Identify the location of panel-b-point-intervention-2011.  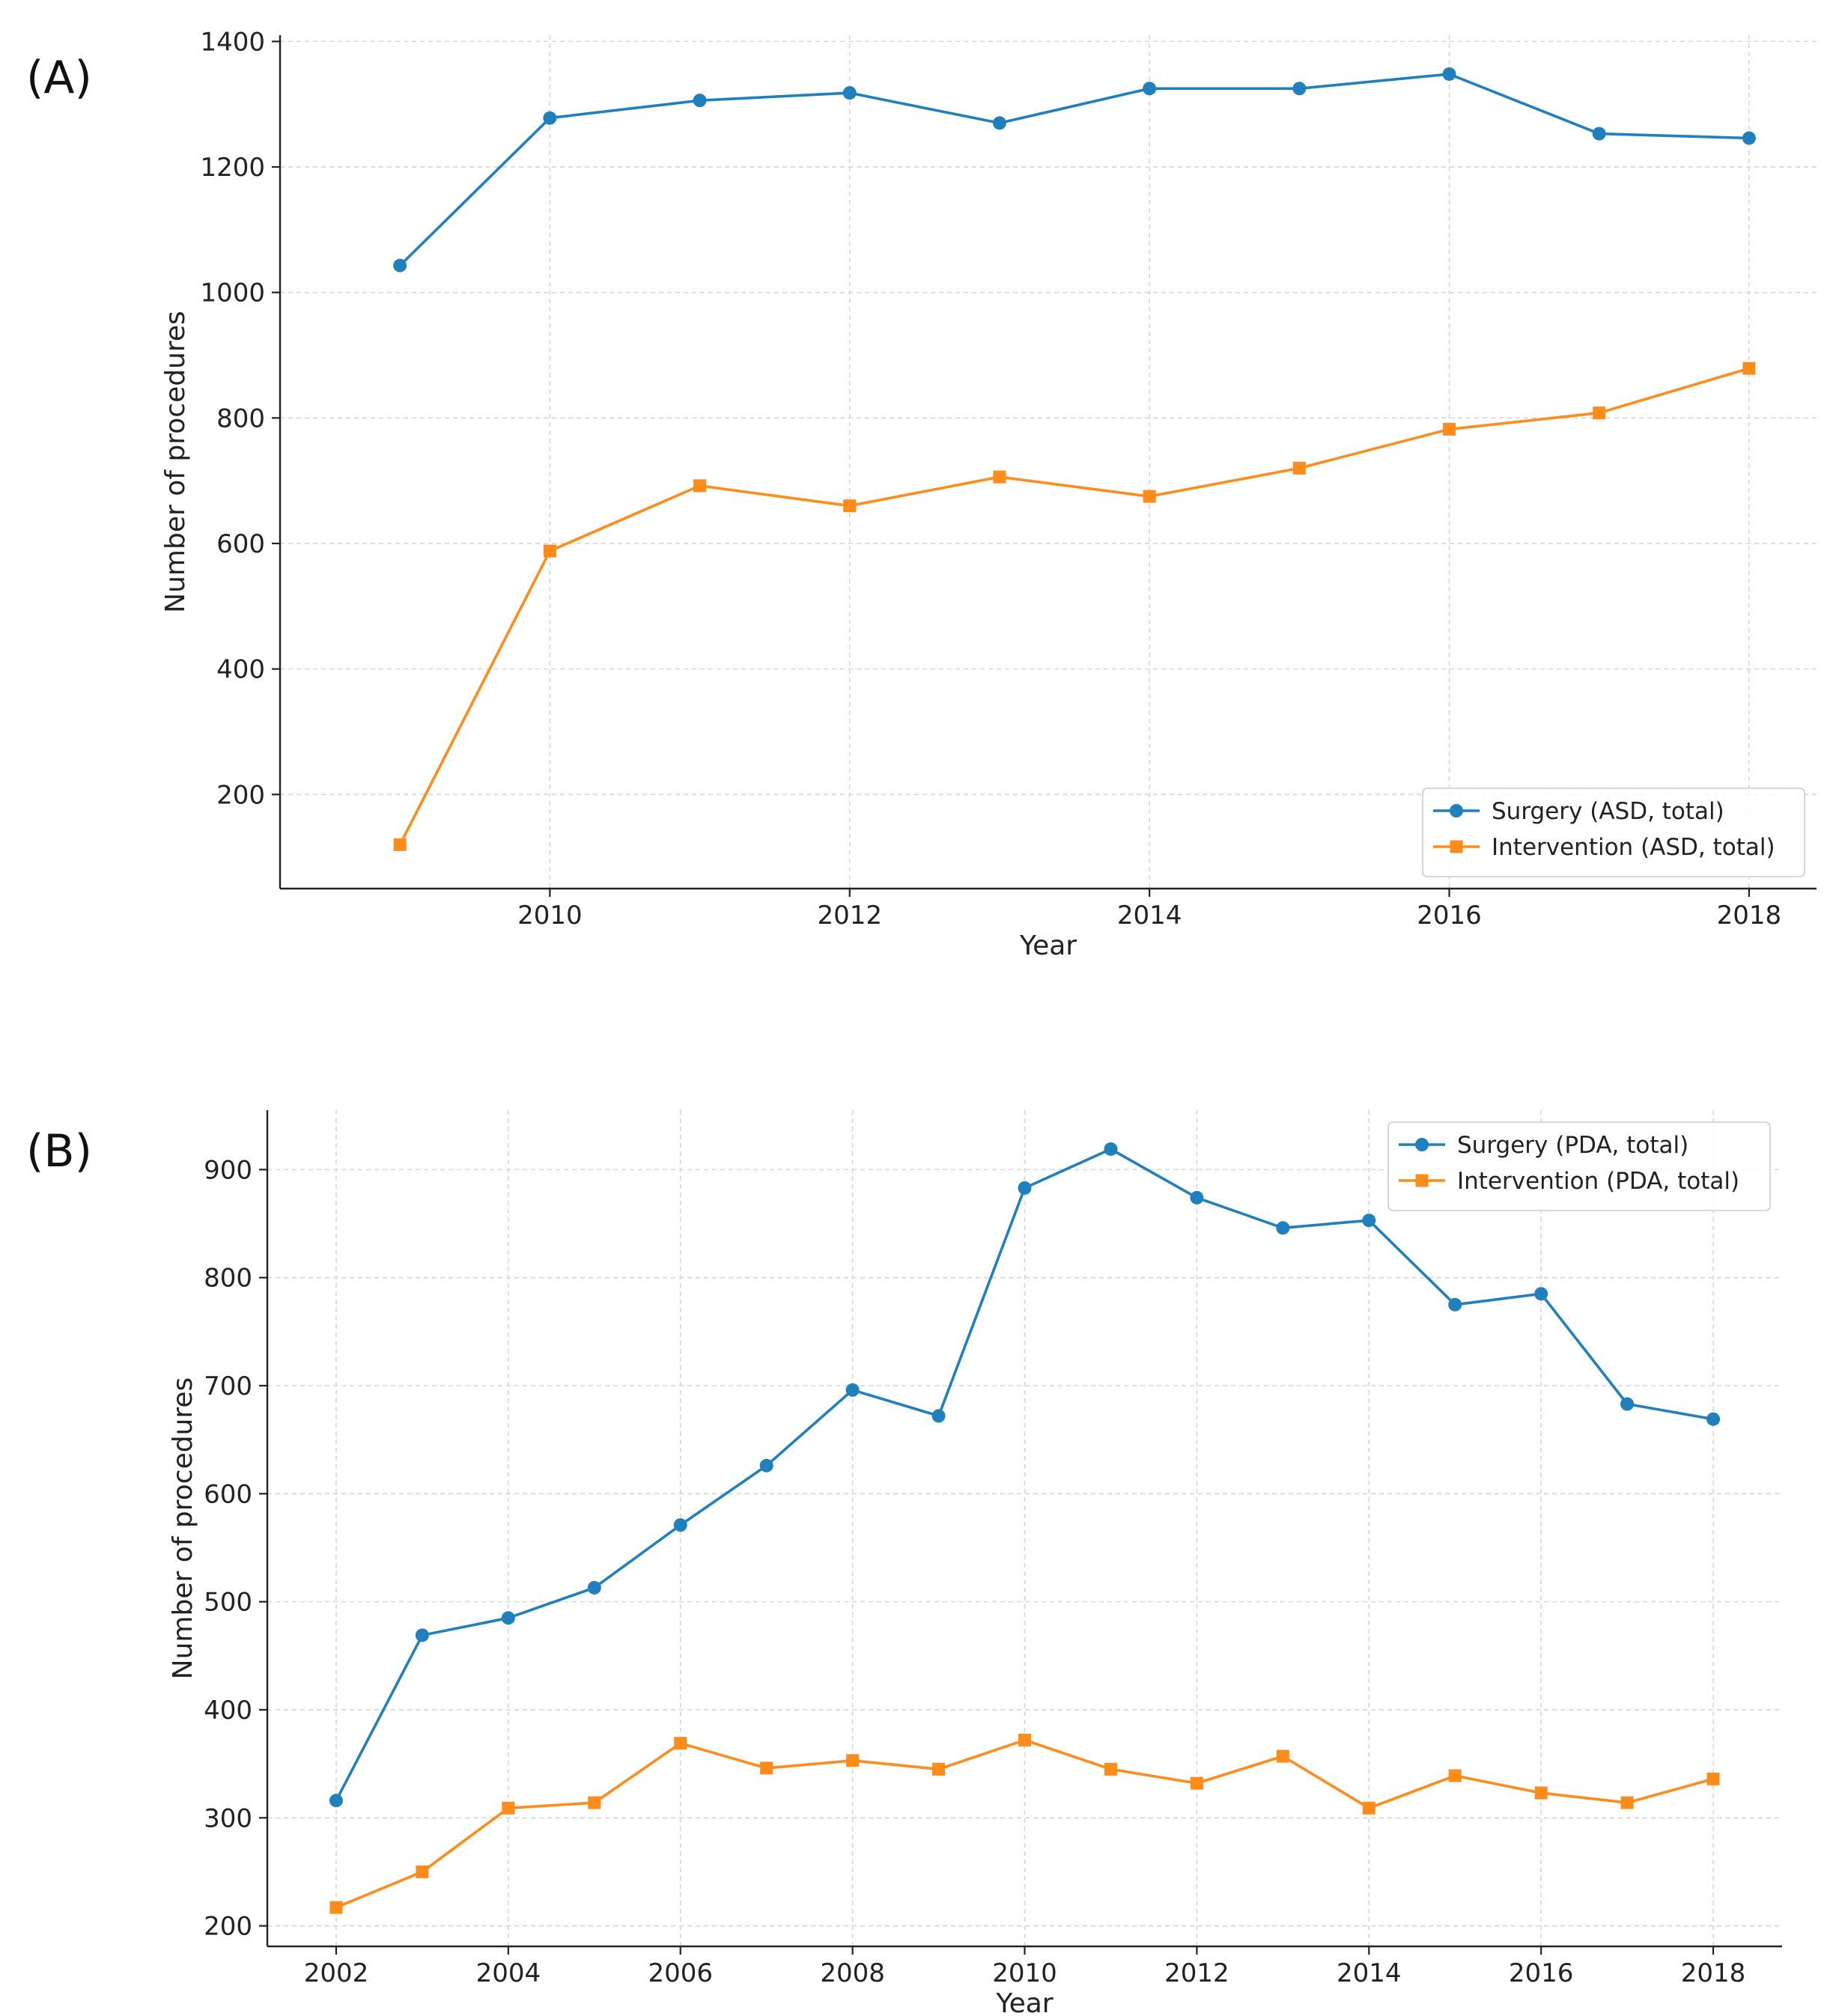
(1110, 1769).